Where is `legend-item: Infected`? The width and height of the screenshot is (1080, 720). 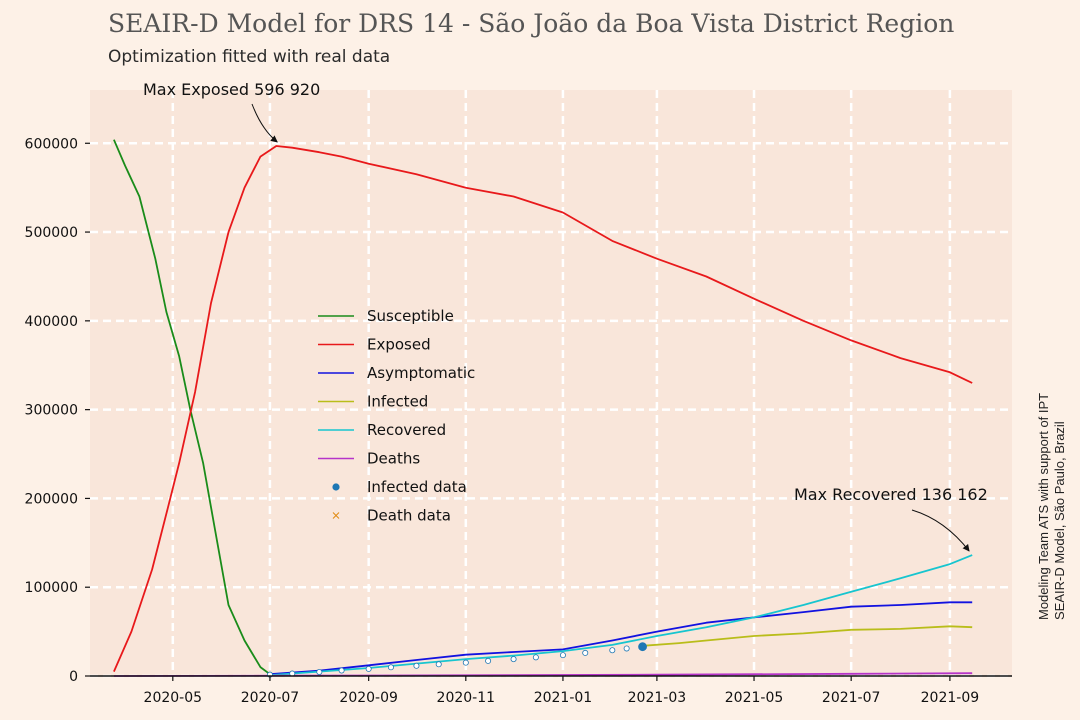
legend-item: Infected is located at coordinates (373, 402).